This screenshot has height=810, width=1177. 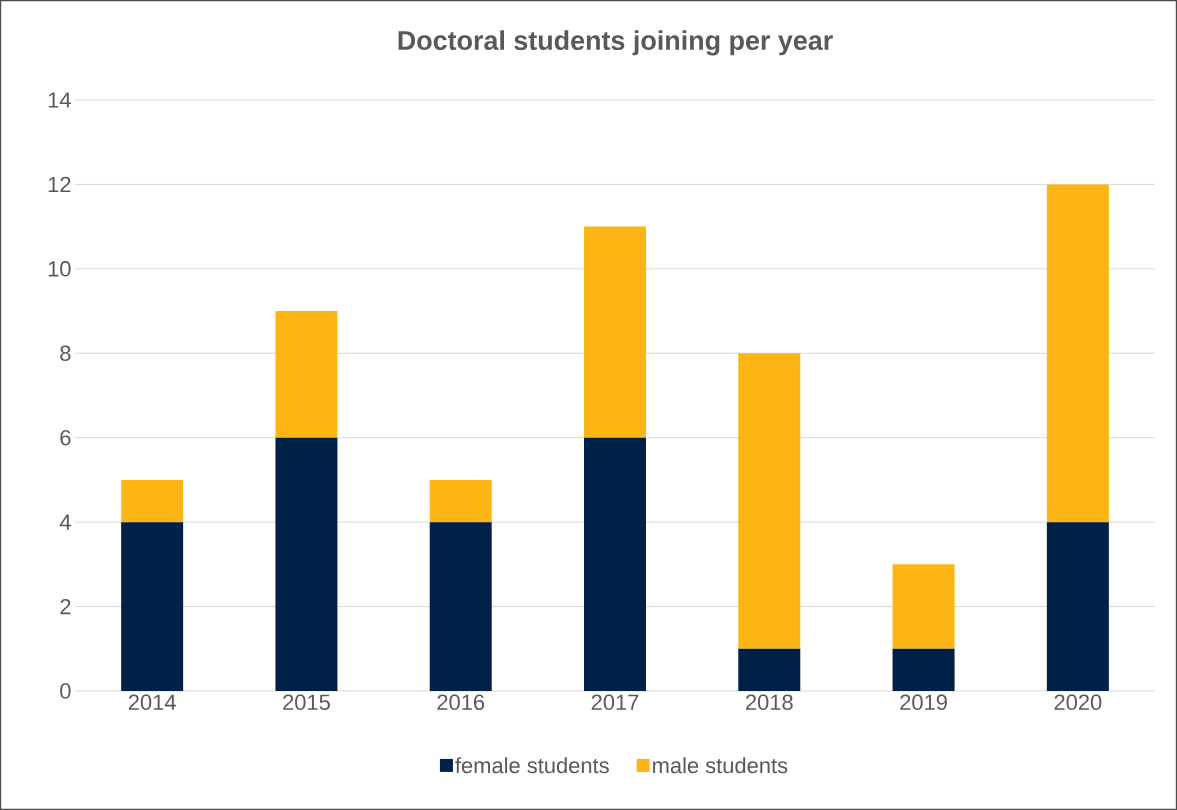 I want to click on y-tick-label: 0, so click(x=65, y=691).